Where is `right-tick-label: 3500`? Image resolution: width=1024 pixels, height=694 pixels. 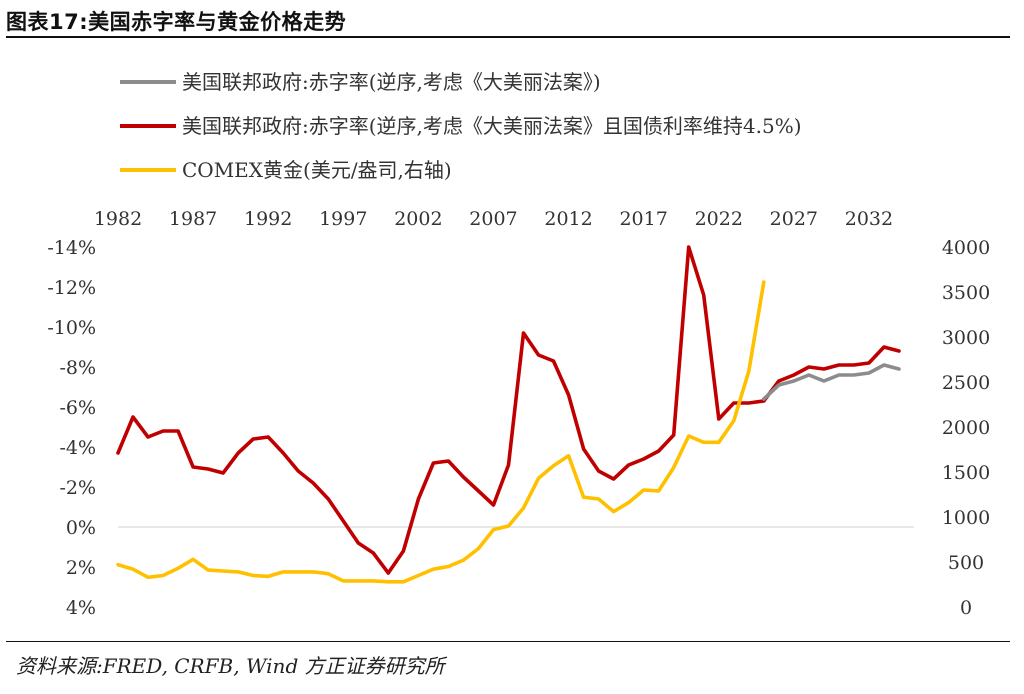 right-tick-label: 3500 is located at coordinates (966, 293).